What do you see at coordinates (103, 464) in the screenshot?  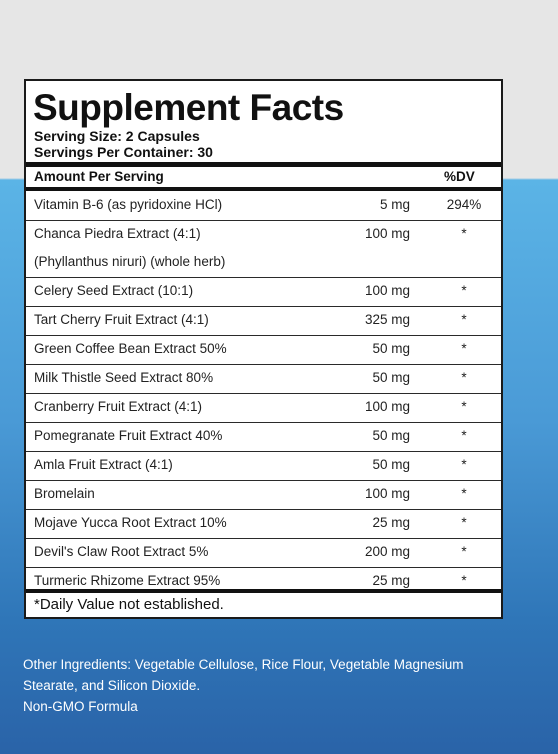 I see `ingredient-name: Amla Fruit Extract (4:1)` at bounding box center [103, 464].